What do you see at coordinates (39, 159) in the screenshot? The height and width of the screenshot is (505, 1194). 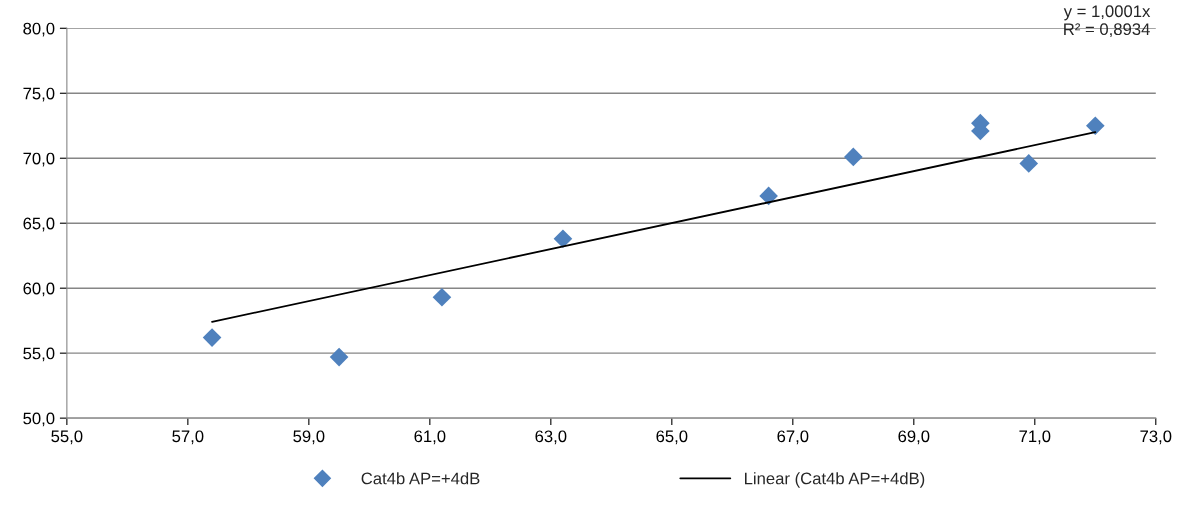 I see `y-tick-label: 70,0` at bounding box center [39, 159].